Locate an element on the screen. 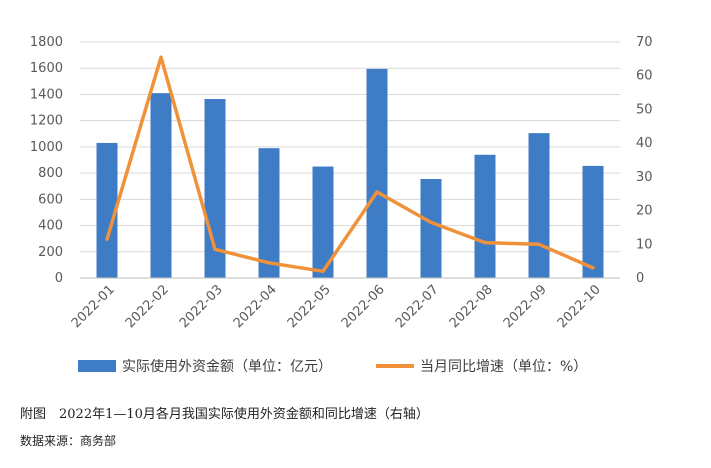 The width and height of the screenshot is (711, 468). x-tick-label: 2022-07 is located at coordinates (417, 306).